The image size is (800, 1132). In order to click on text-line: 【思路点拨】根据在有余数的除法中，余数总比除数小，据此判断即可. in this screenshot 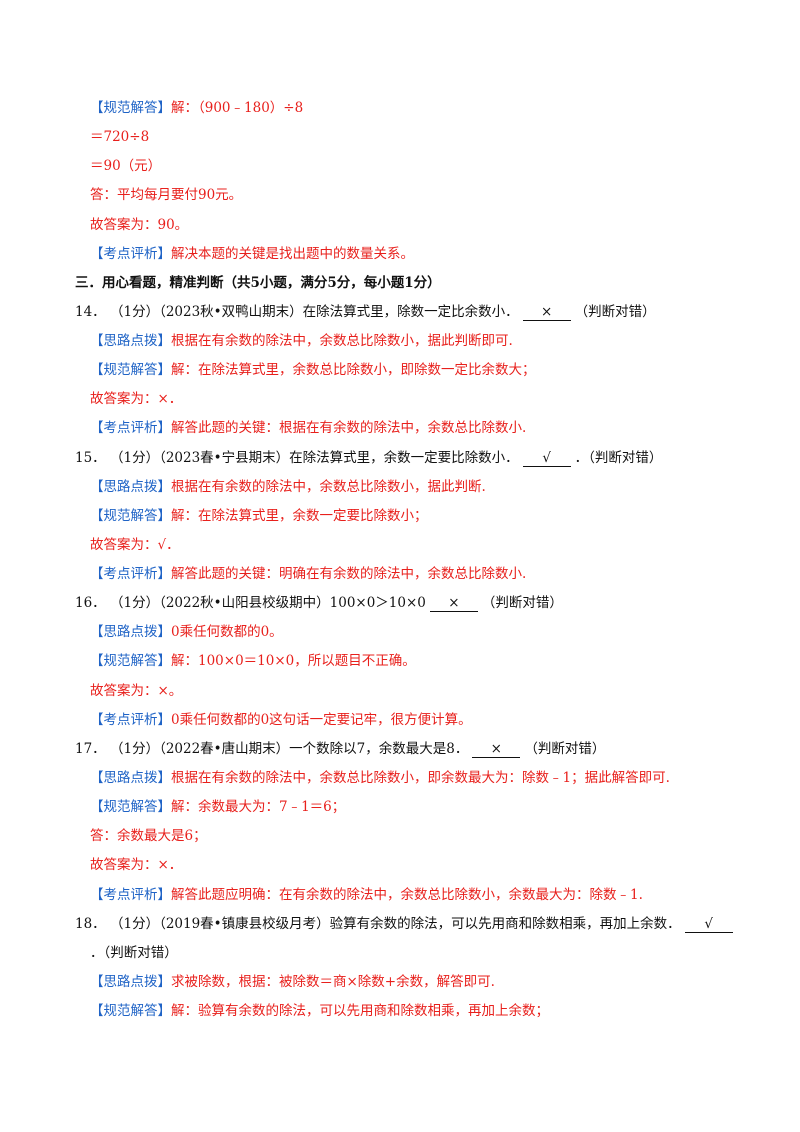, I will do `click(301, 341)`.